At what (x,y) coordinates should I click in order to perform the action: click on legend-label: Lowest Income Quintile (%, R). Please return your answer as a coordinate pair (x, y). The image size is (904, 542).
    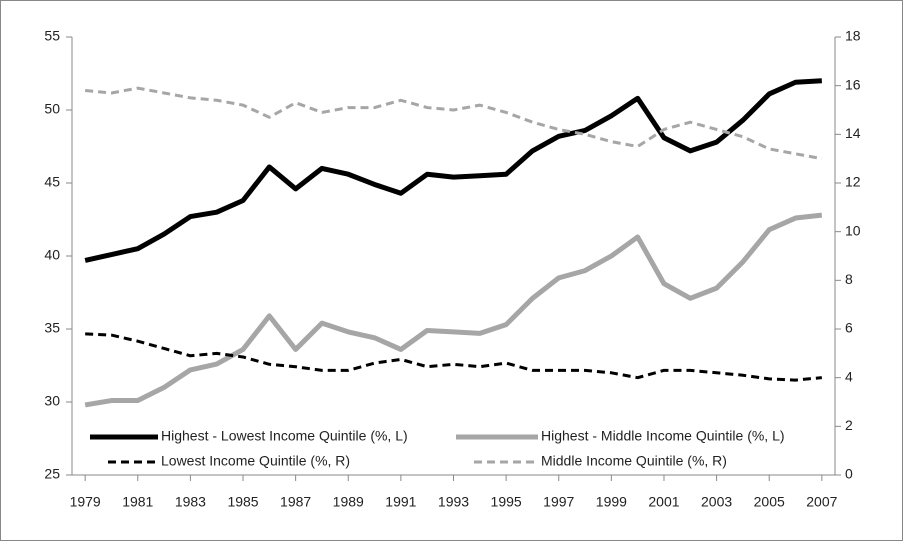
    Looking at the image, I should click on (255, 461).